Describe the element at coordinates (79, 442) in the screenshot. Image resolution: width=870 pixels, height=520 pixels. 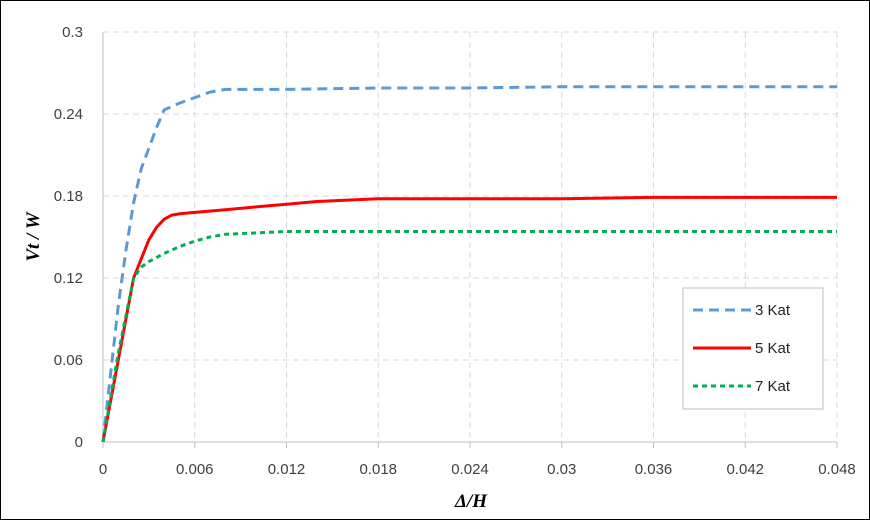
I see `y-tick-label: 0` at that location.